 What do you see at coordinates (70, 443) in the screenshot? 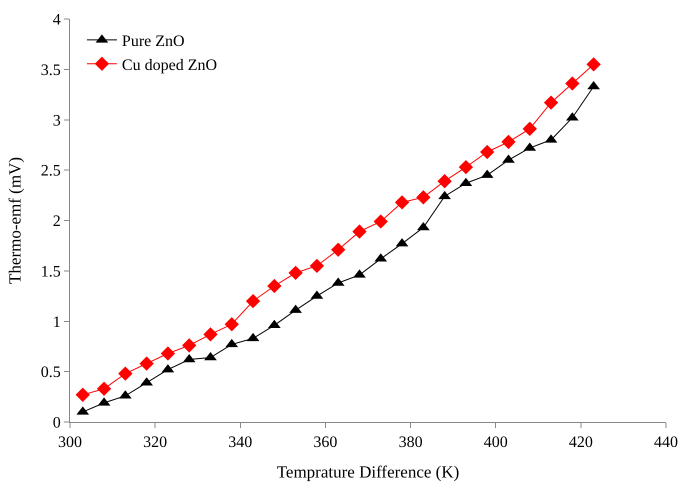
I see `x-tick-label: 300` at bounding box center [70, 443].